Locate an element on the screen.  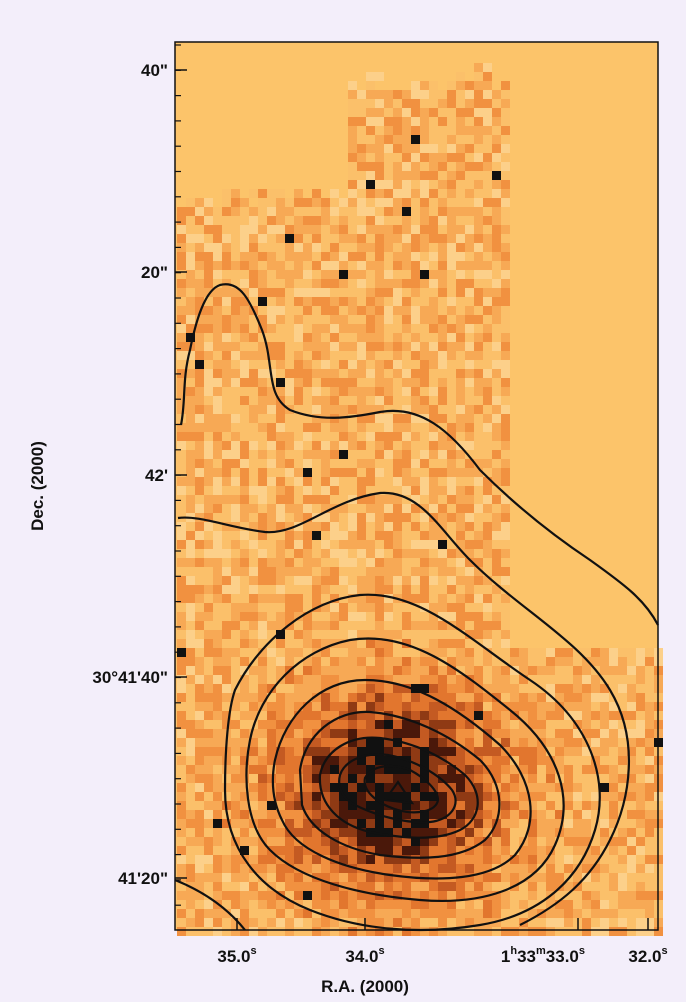
x-tick-label-part: m is located at coordinates (541, 951).